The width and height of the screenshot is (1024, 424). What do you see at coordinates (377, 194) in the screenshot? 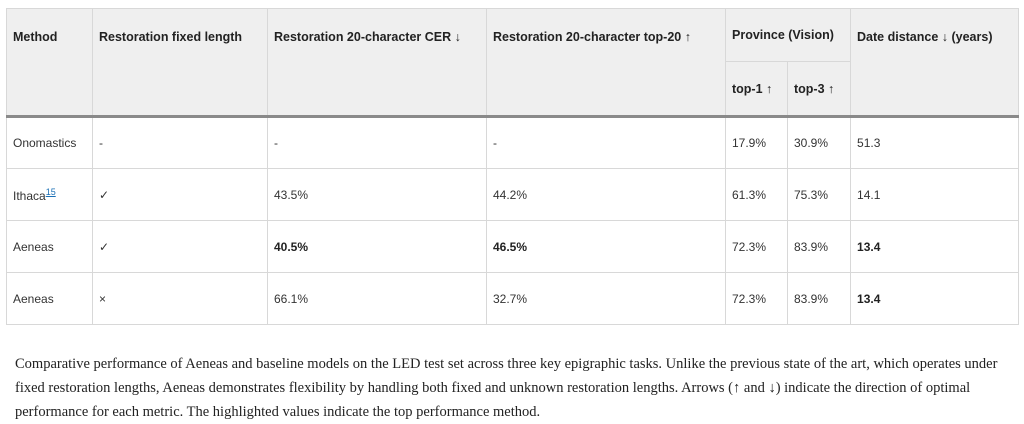
I see `cell-cer: 43.5%` at bounding box center [377, 194].